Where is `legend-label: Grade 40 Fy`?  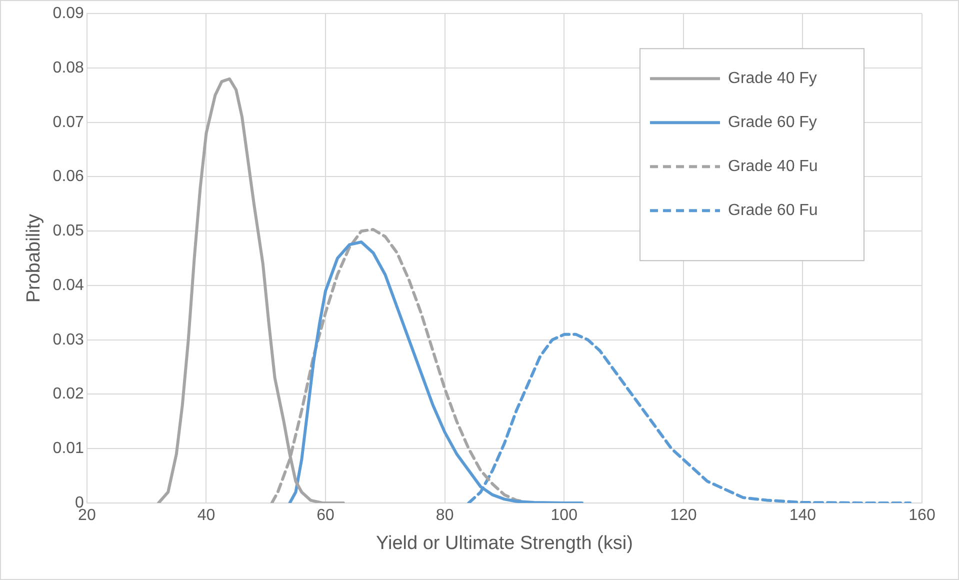
legend-label: Grade 40 Fy is located at coordinates (772, 79).